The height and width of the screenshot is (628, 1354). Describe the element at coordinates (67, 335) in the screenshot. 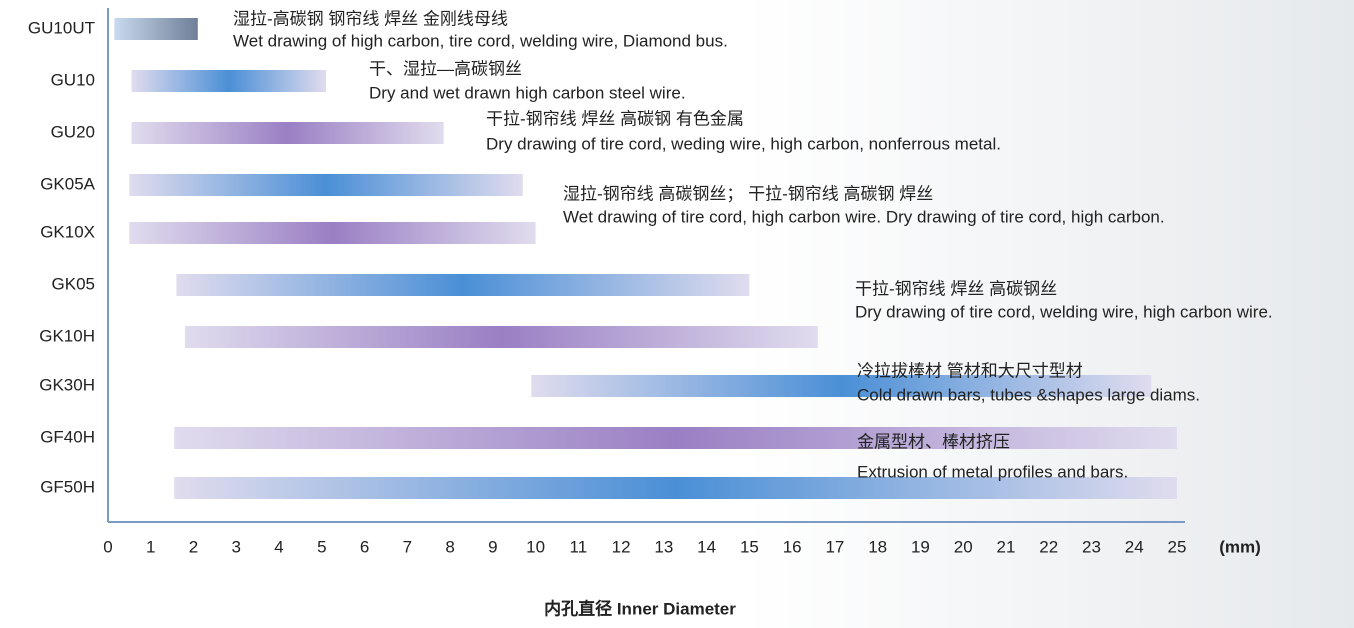

I see `y-tick-label: GK10H` at that location.